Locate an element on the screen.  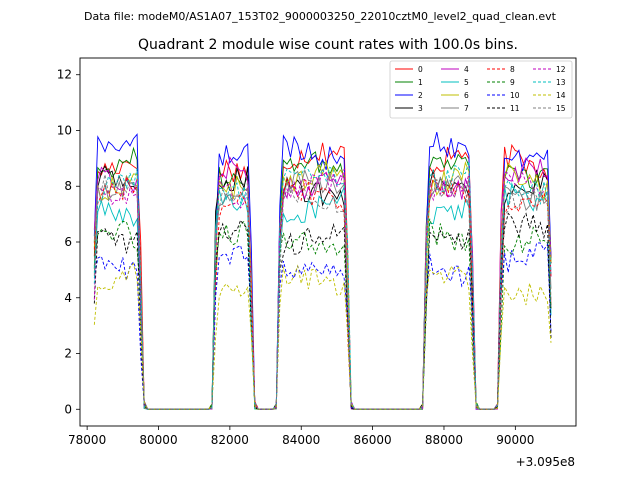
legend-label: 5 is located at coordinates (466, 82).